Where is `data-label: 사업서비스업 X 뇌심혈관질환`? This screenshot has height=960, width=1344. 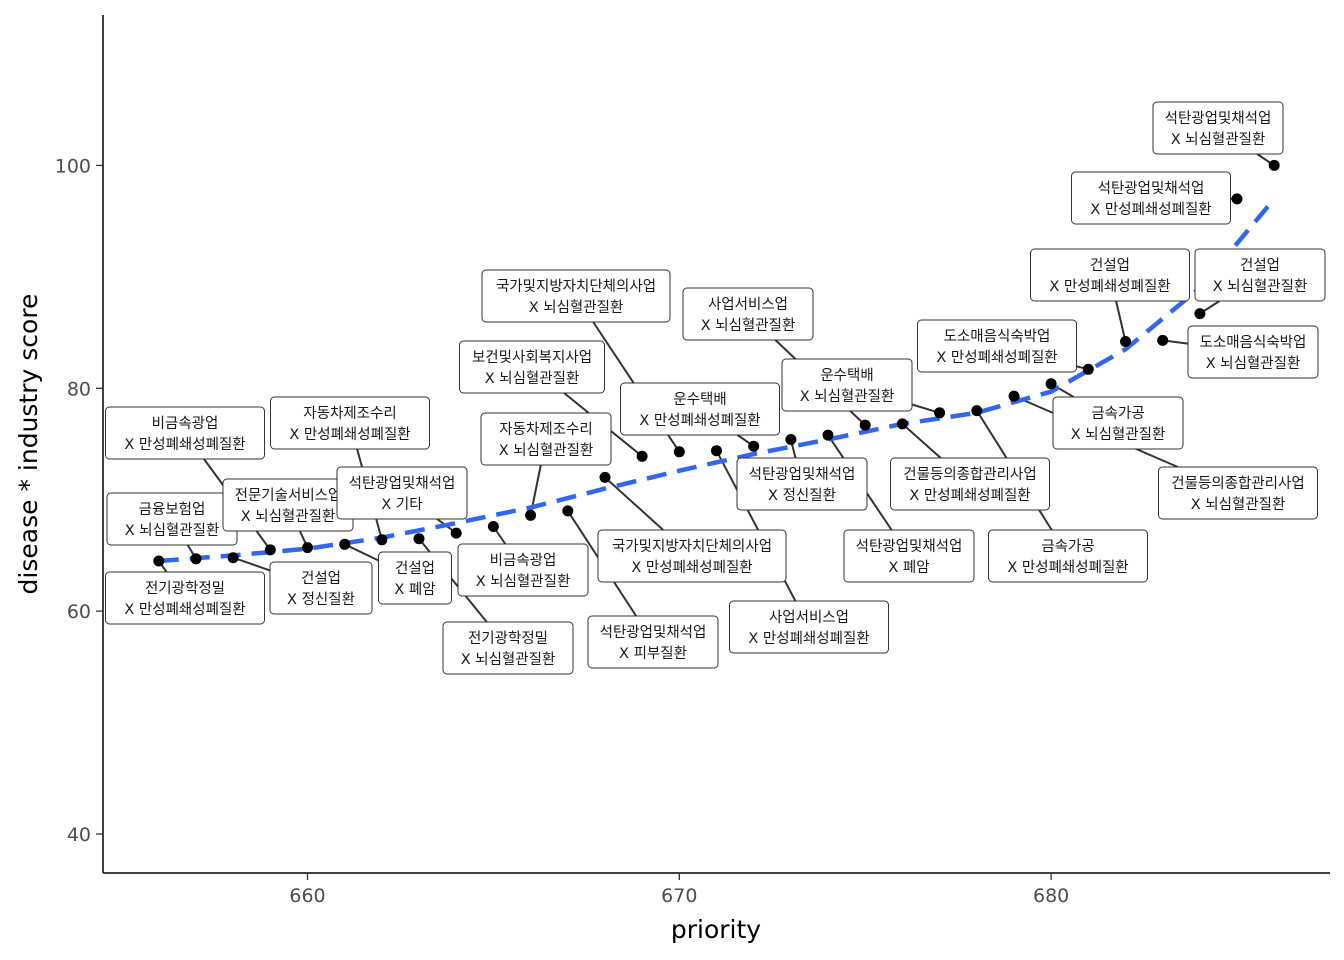
data-label: 사업서비스업 X 뇌심혈관질환 is located at coordinates (748, 314).